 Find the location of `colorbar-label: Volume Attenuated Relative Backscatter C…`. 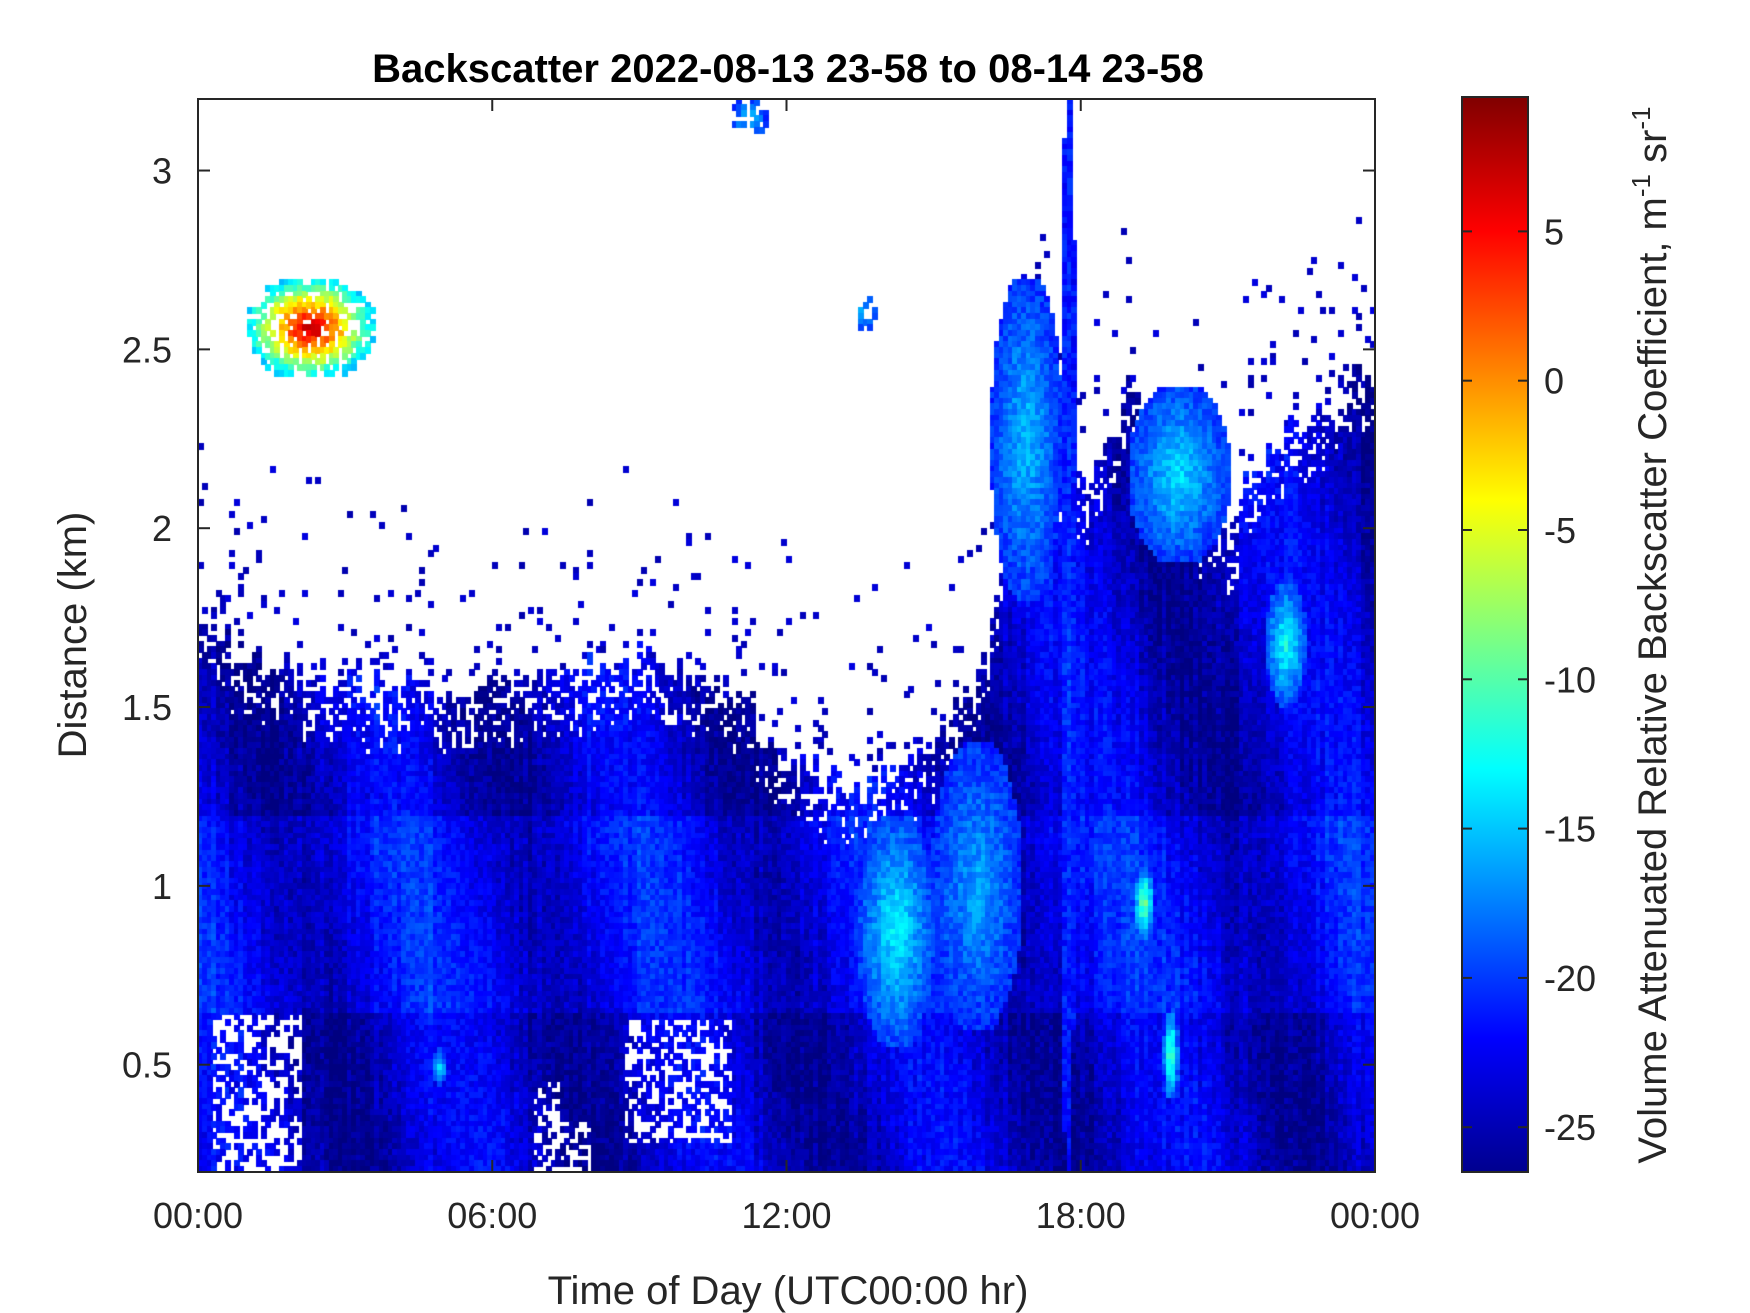

colorbar-label: Volume Attenuated Relative Backscatter C… is located at coordinates (1650, 634).